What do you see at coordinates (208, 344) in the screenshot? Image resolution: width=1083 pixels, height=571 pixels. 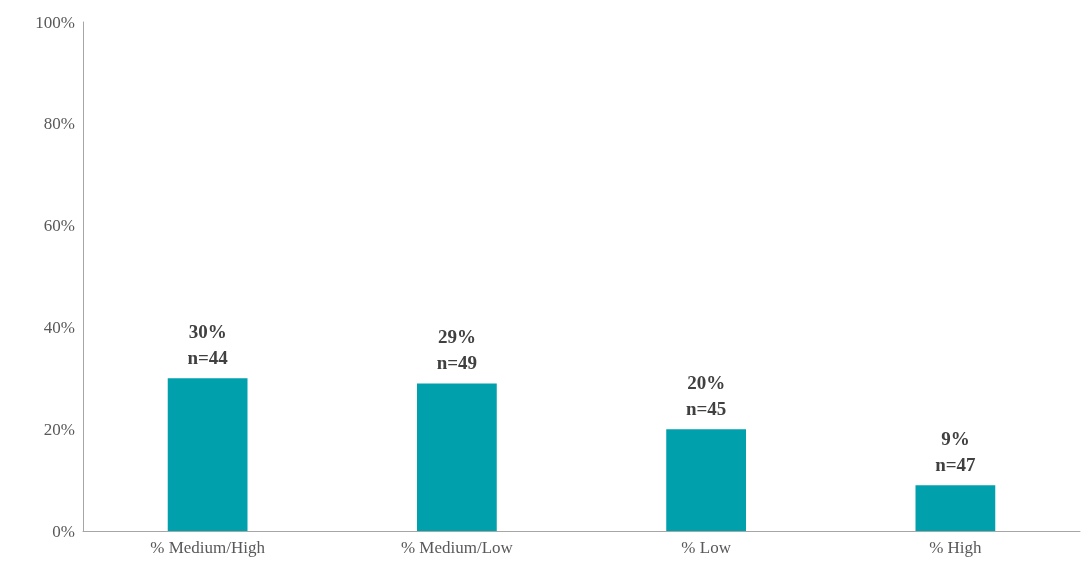 I see `data-label: 30% n=44` at bounding box center [208, 344].